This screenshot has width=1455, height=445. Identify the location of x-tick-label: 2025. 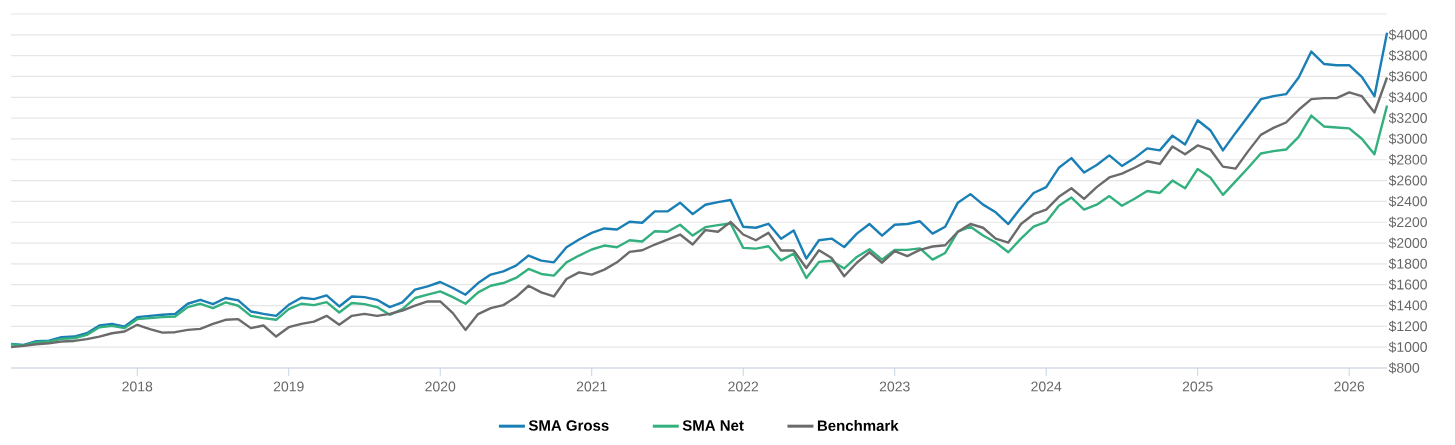
(1197, 386).